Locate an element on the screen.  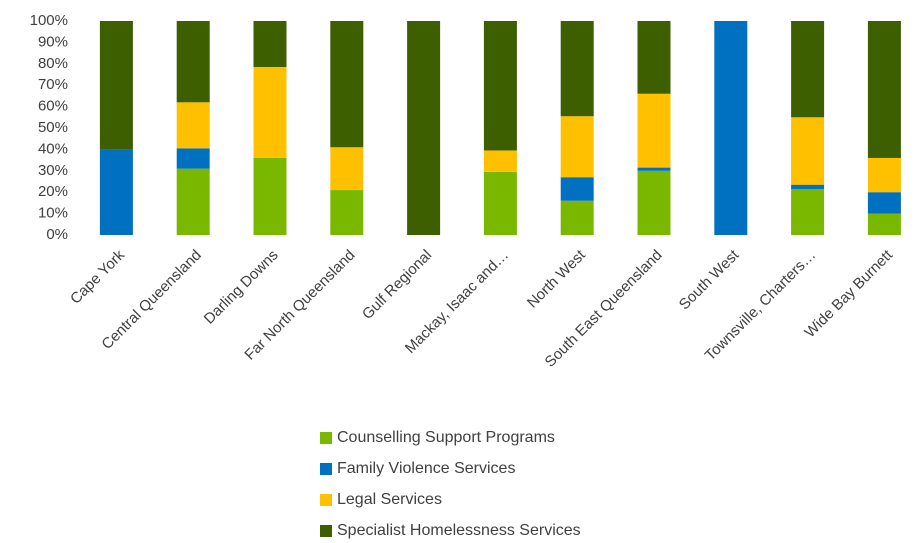
y-tick-label: 60% is located at coordinates (53, 106).